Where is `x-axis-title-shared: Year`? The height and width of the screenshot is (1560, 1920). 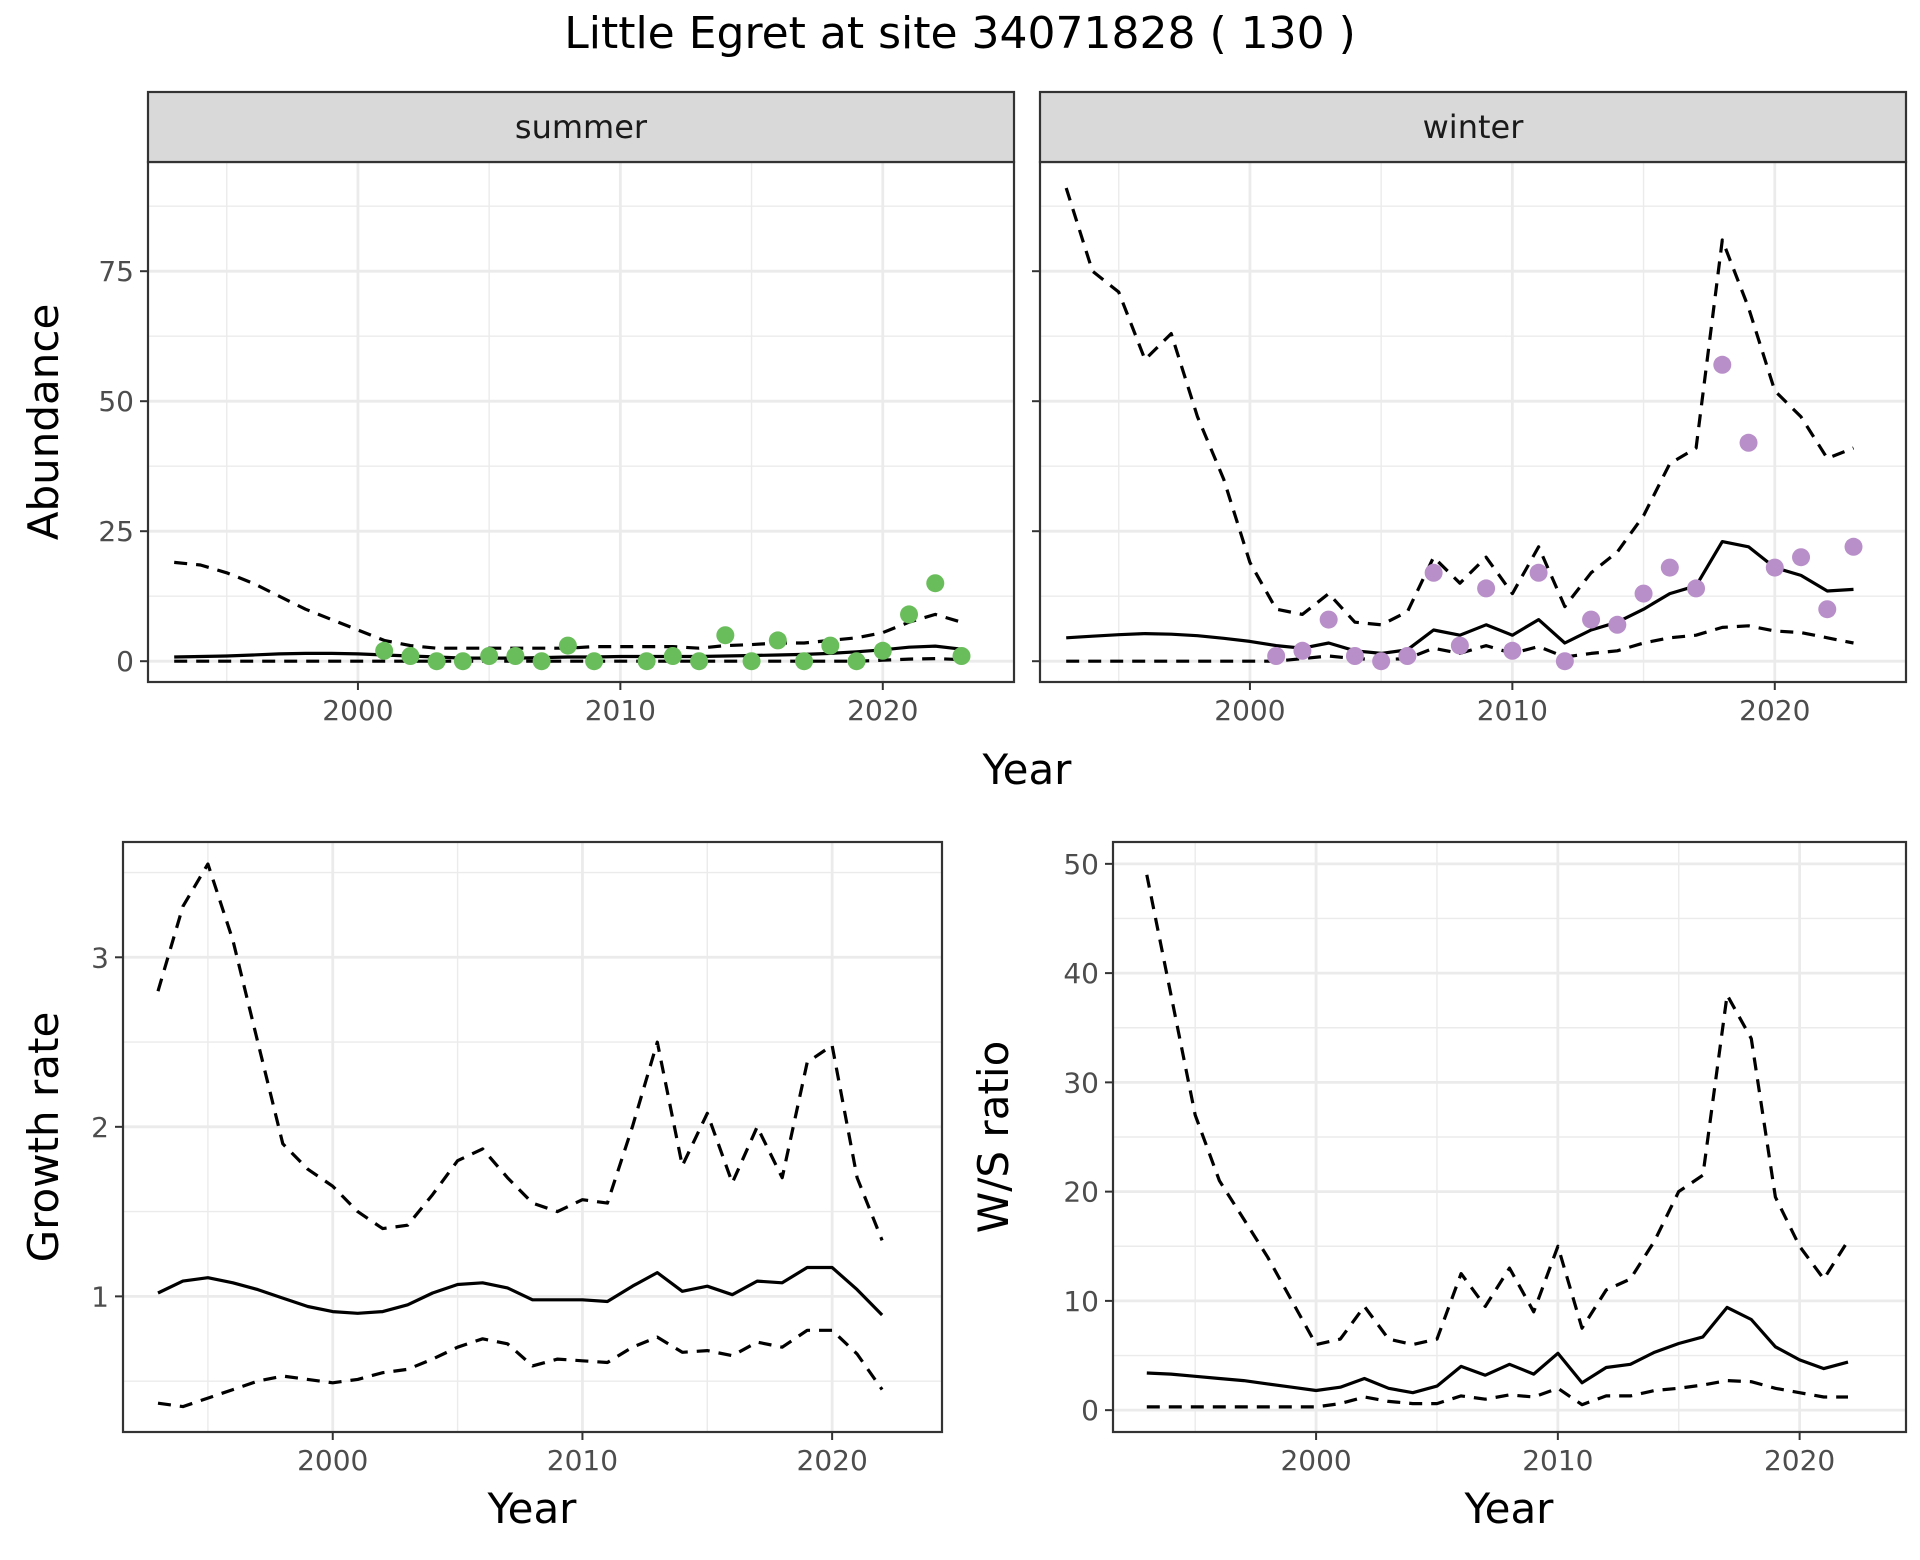
x-axis-title-shared: Year is located at coordinates (1027, 769).